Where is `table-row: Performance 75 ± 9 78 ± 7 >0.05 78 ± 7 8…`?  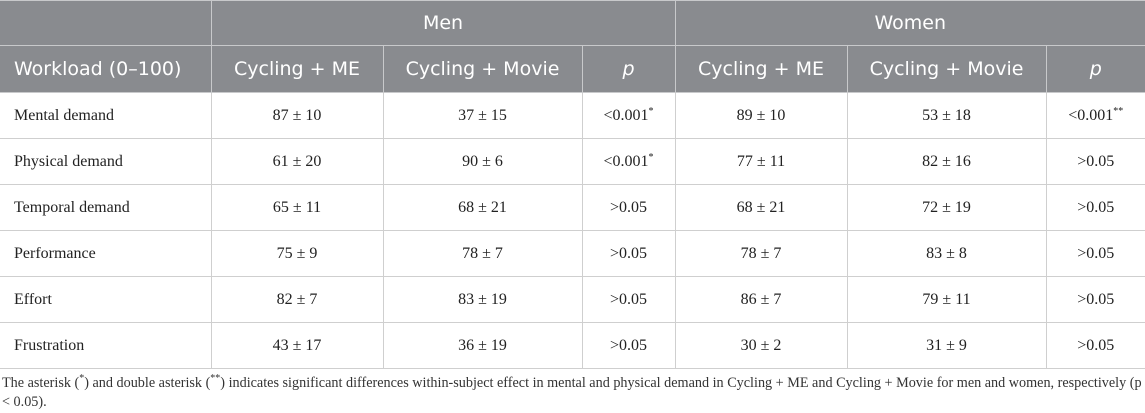 table-row: Performance 75 ± 9 78 ± 7 >0.05 78 ± 7 8… is located at coordinates (572, 253).